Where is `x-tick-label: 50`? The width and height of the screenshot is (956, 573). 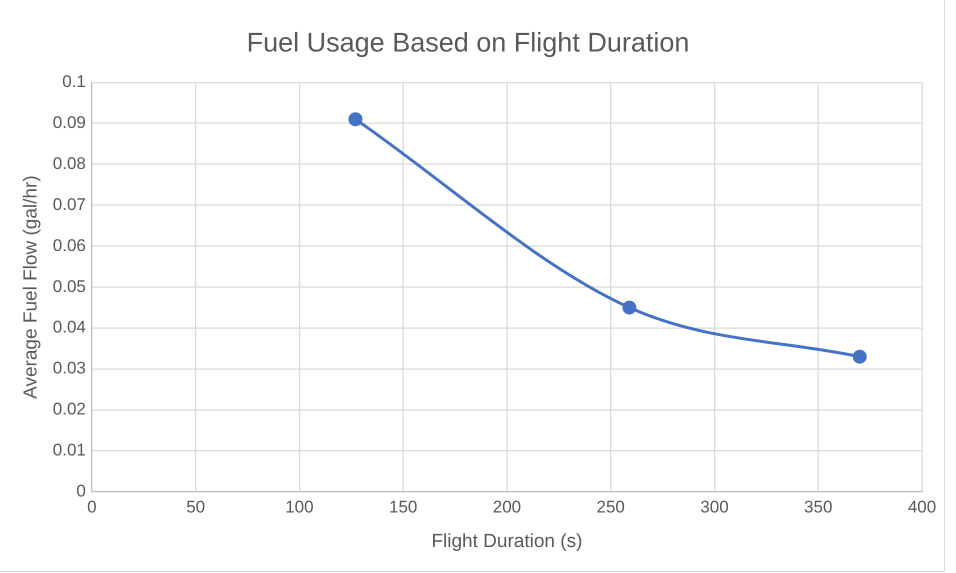
x-tick-label: 50 is located at coordinates (196, 507).